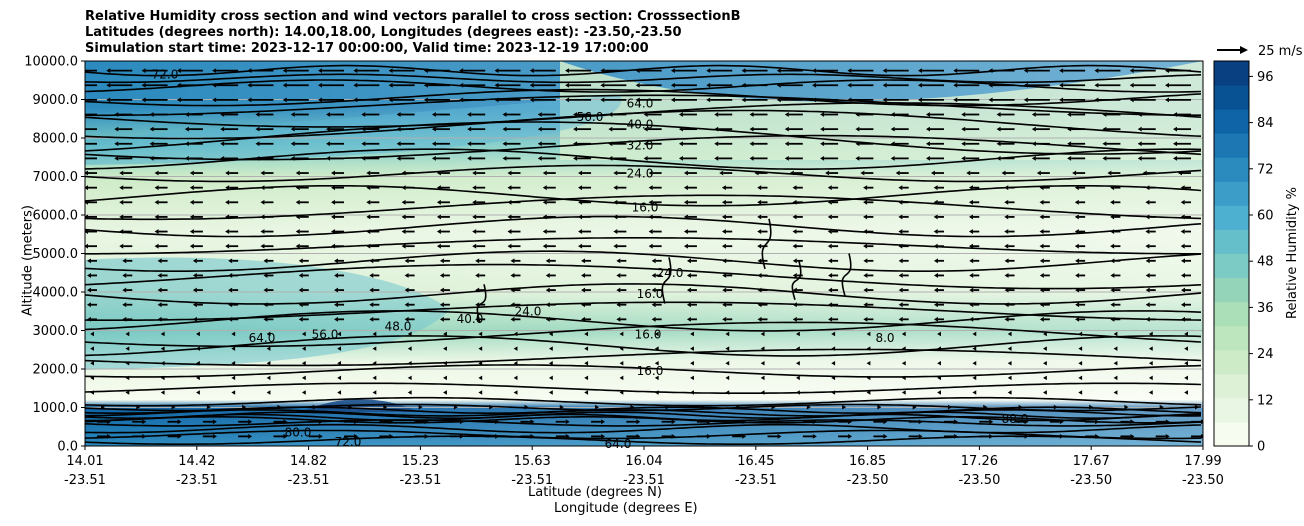 Image resolution: width=1304 pixels, height=526 pixels. What do you see at coordinates (650, 371) in the screenshot?
I see `contour-label-text: 16.0` at bounding box center [650, 371].